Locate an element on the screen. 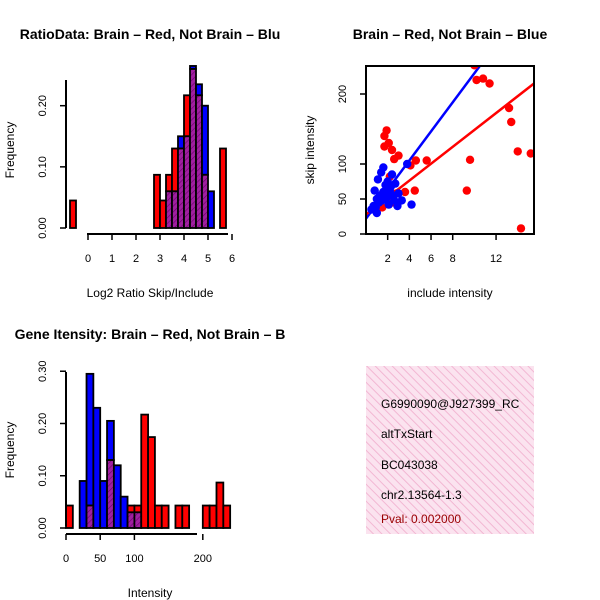  info-accession: BC043038 is located at coordinates (409, 465).